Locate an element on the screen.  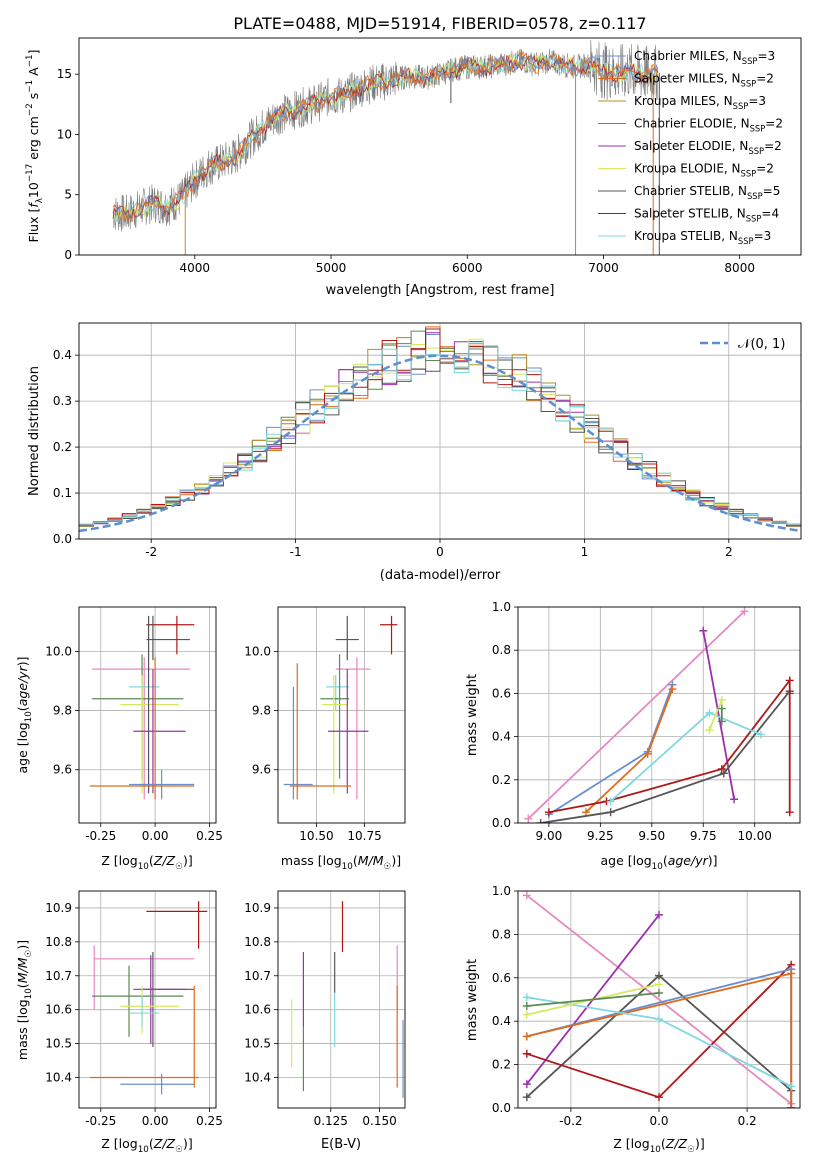
mass-z-x-label: Z [log10(Z/Z☉)] is located at coordinates (146, 1145).